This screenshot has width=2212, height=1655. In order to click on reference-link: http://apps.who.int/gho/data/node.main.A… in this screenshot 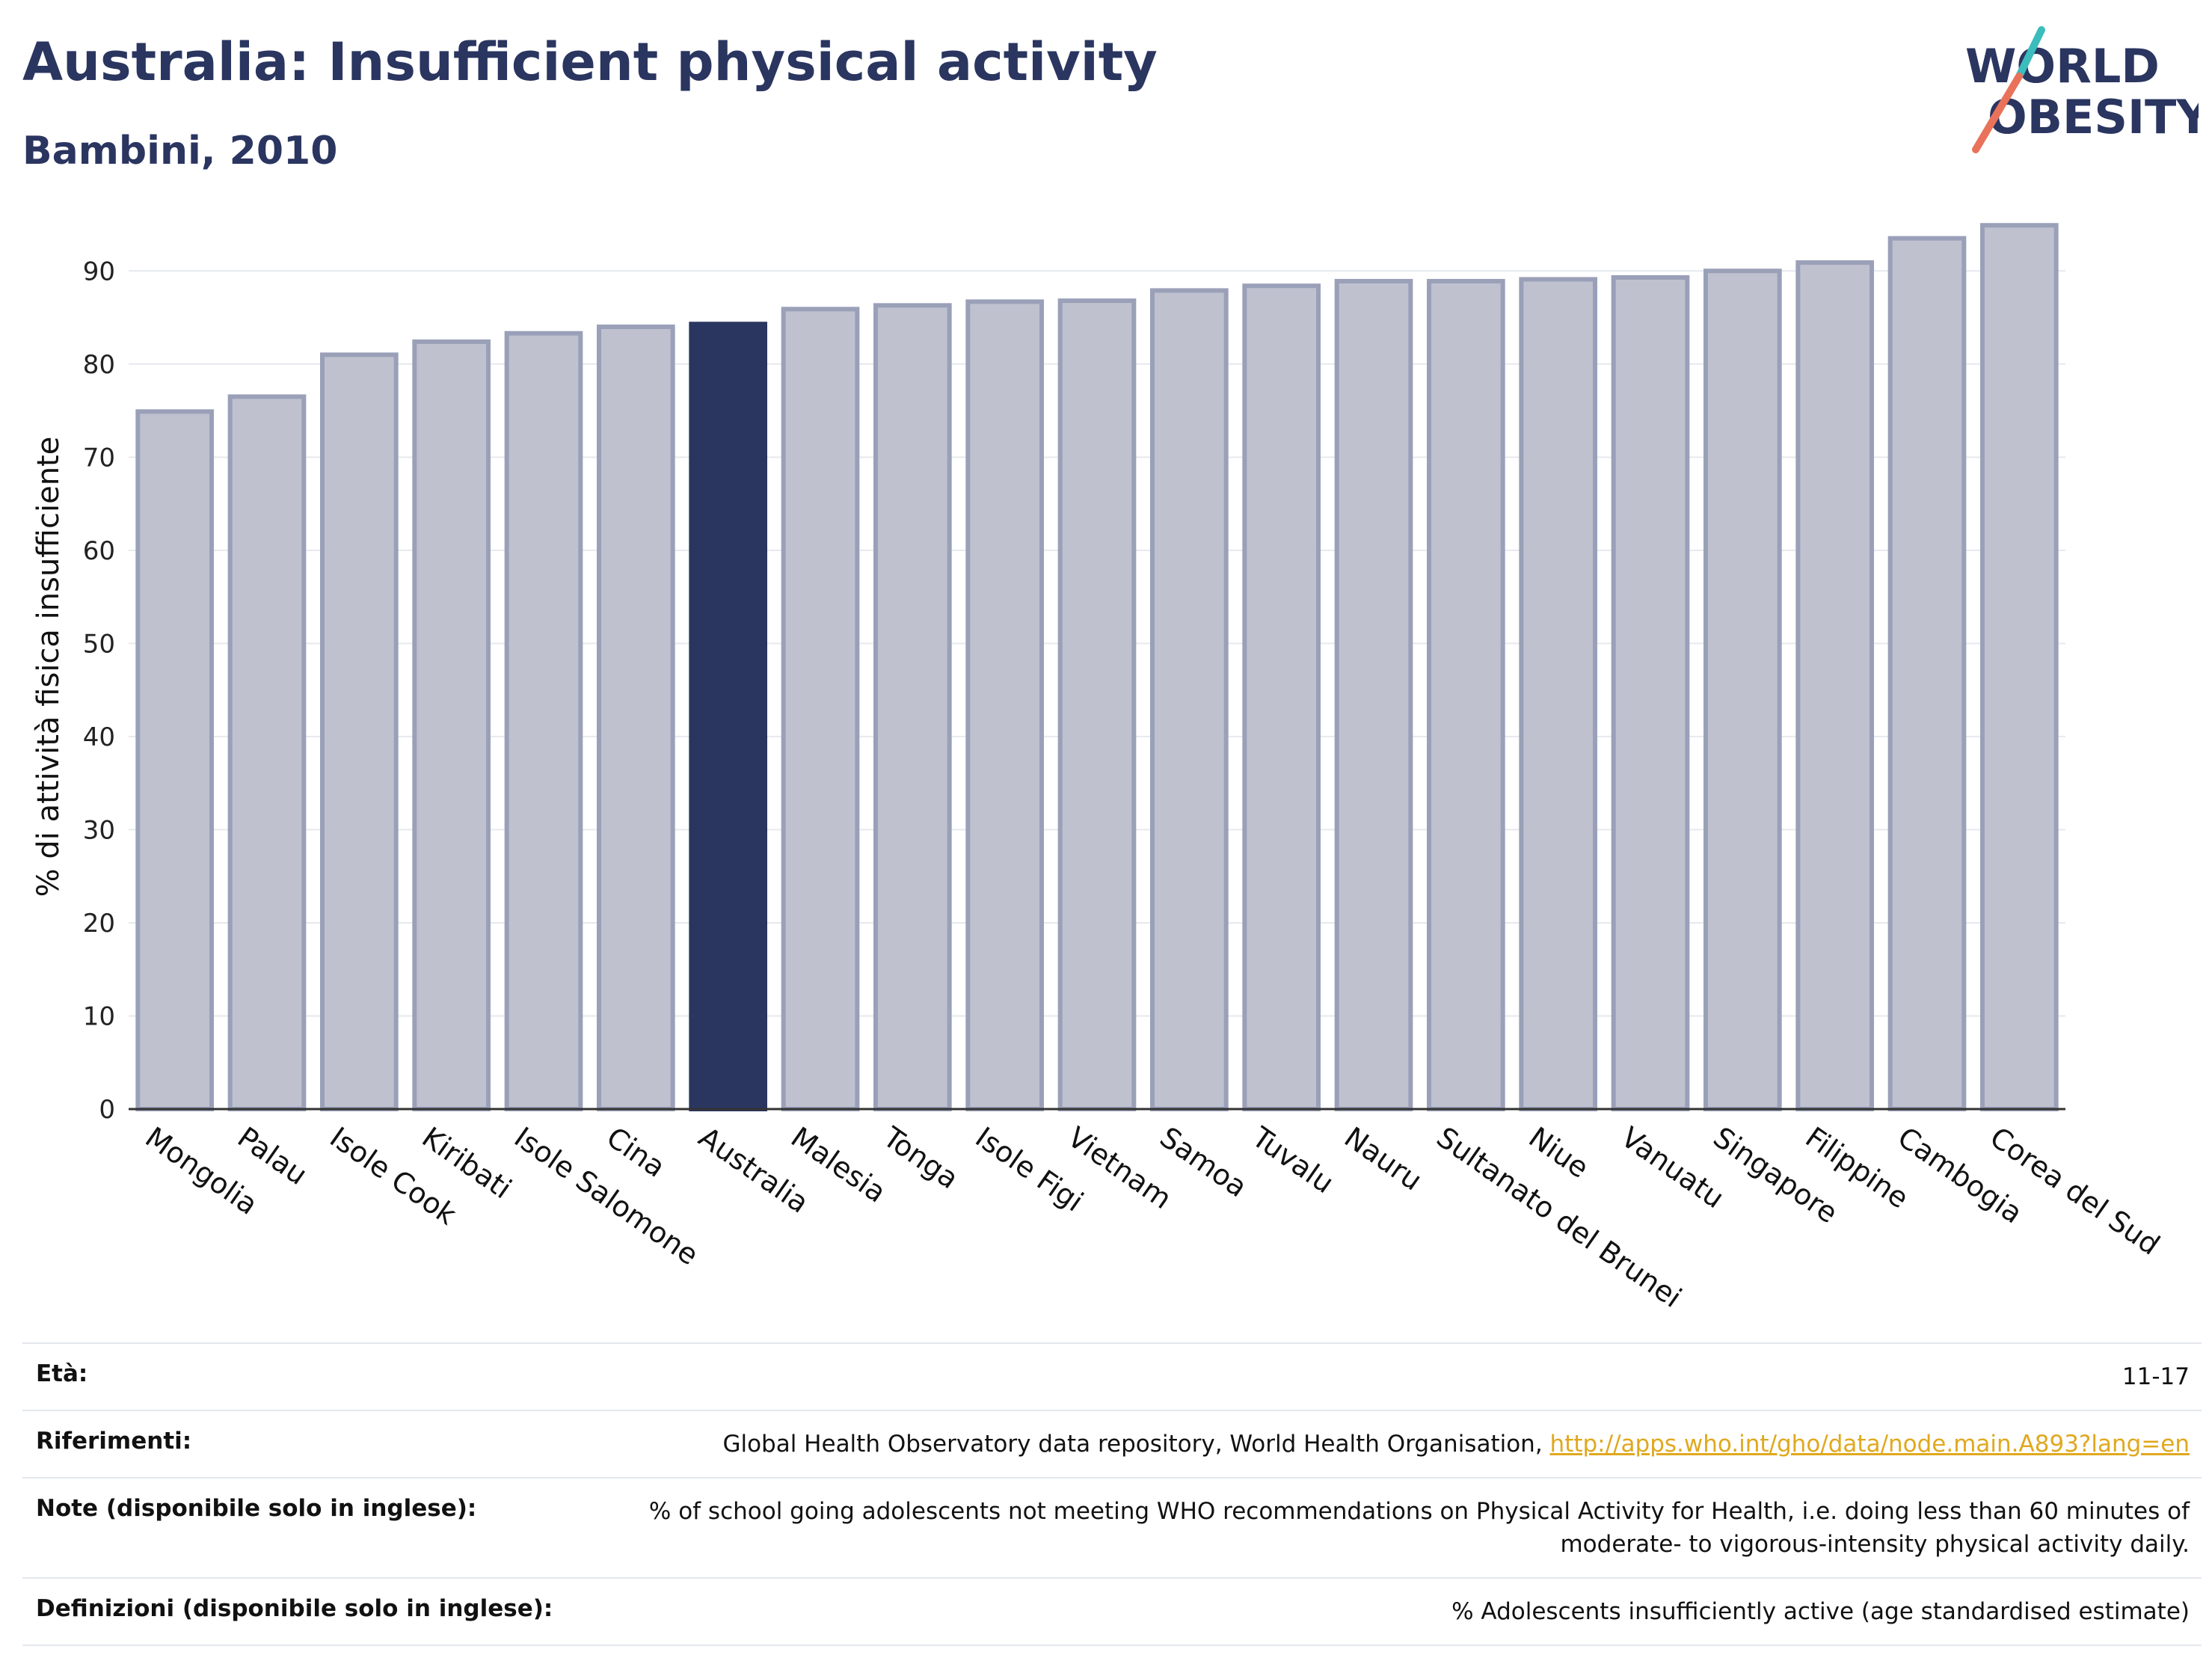, I will do `click(1869, 1444)`.